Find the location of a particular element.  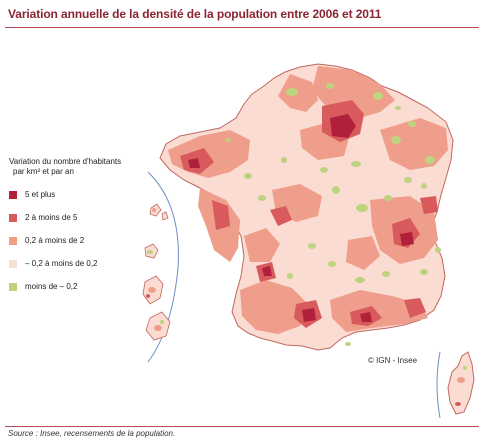

legend-item: 5 et plus is located at coordinates (71, 202).